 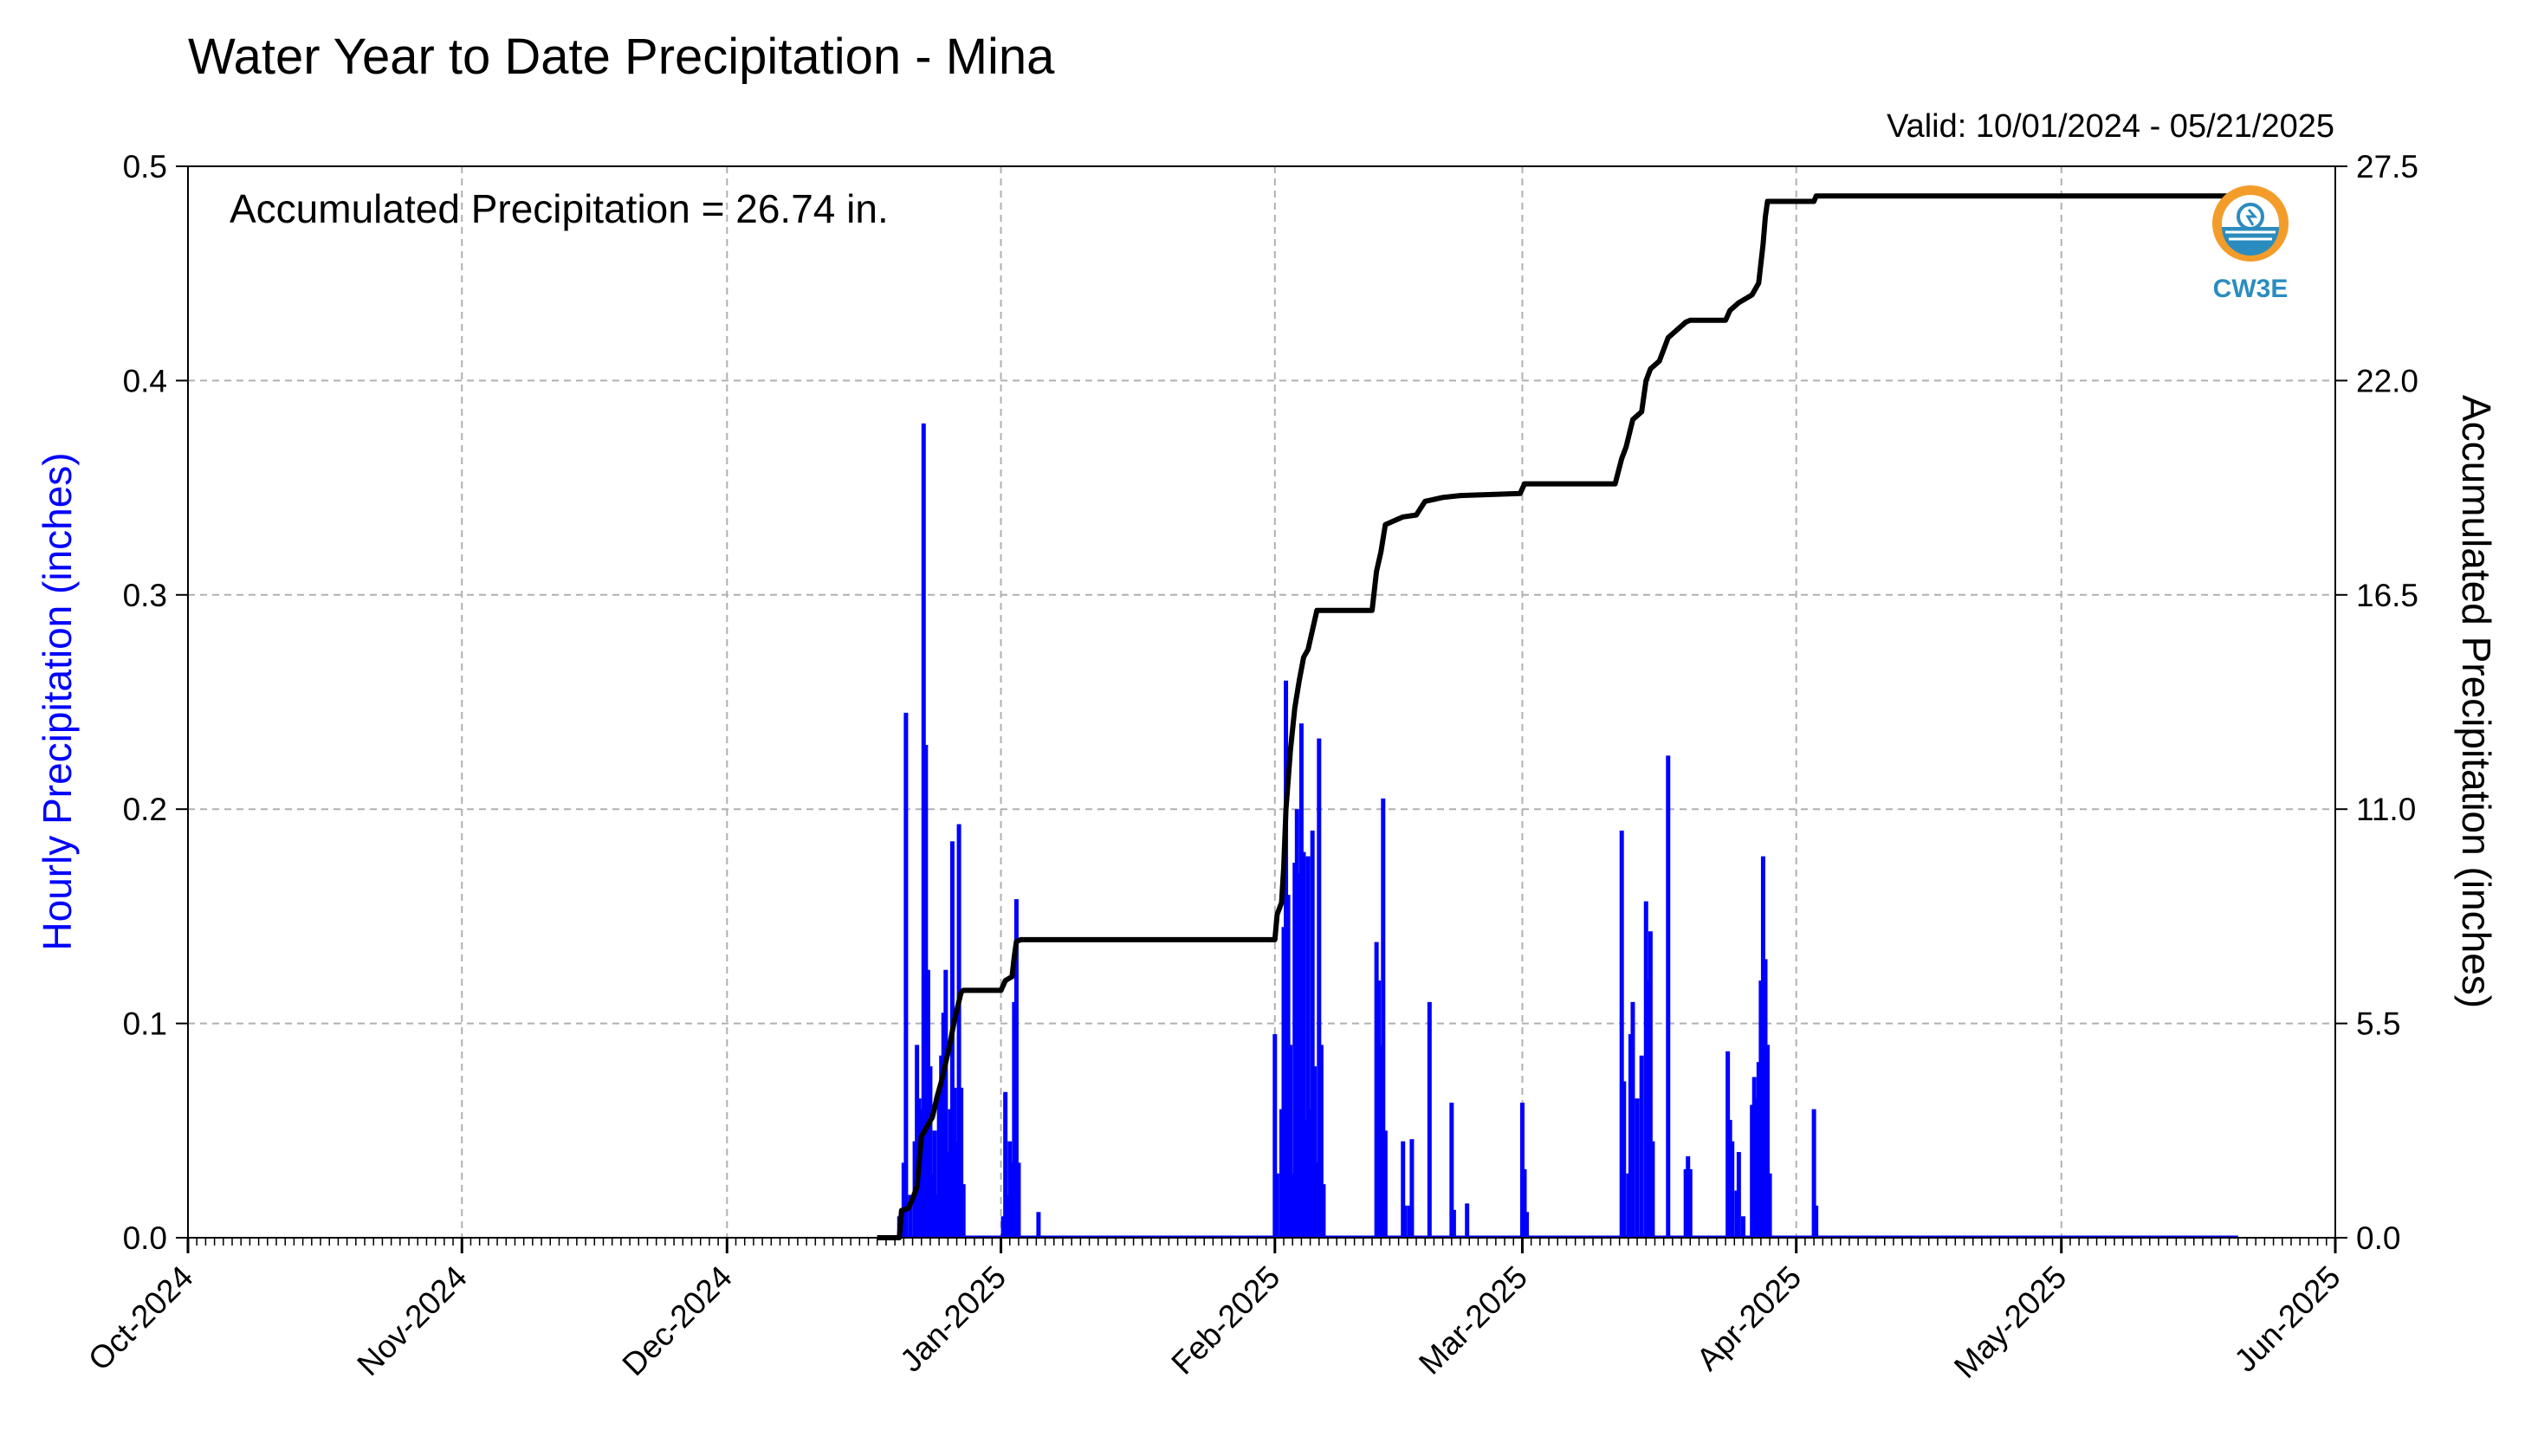 What do you see at coordinates (2251, 289) in the screenshot?
I see `logo-text: CW3E` at bounding box center [2251, 289].